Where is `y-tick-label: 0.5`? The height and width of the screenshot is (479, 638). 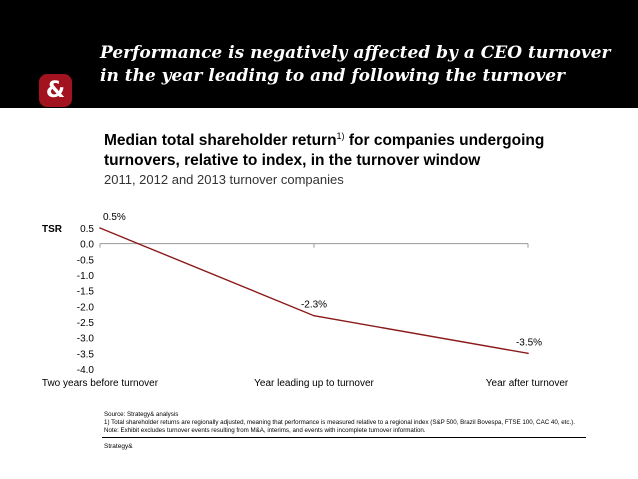 y-tick-label: 0.5 is located at coordinates (87, 229).